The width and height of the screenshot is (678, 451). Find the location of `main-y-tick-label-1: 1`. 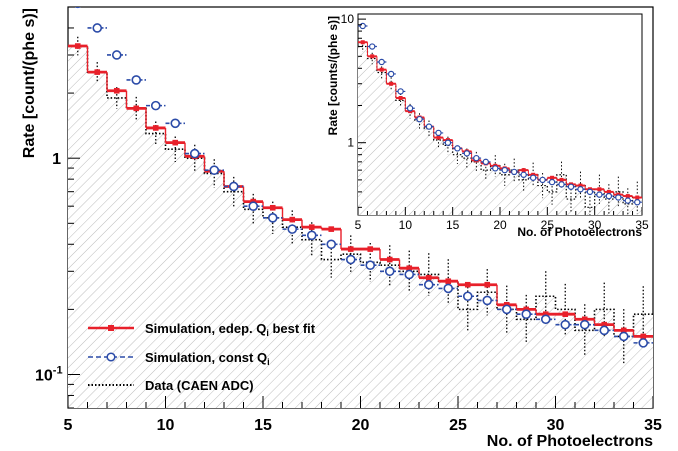

main-y-tick-label-1: 1 is located at coordinates (56, 159).